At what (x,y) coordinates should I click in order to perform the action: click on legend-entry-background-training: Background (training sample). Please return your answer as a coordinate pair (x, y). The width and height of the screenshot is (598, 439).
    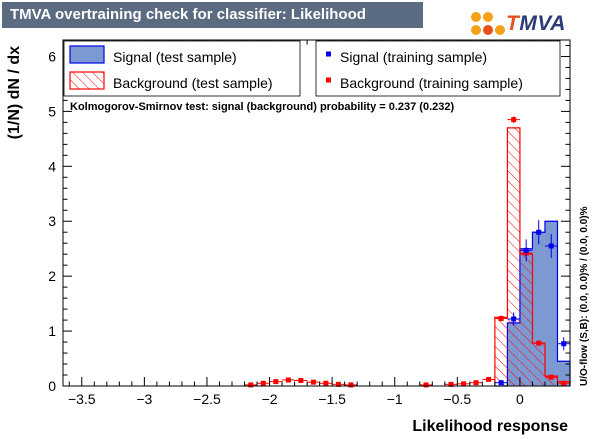
    Looking at the image, I should click on (424, 83).